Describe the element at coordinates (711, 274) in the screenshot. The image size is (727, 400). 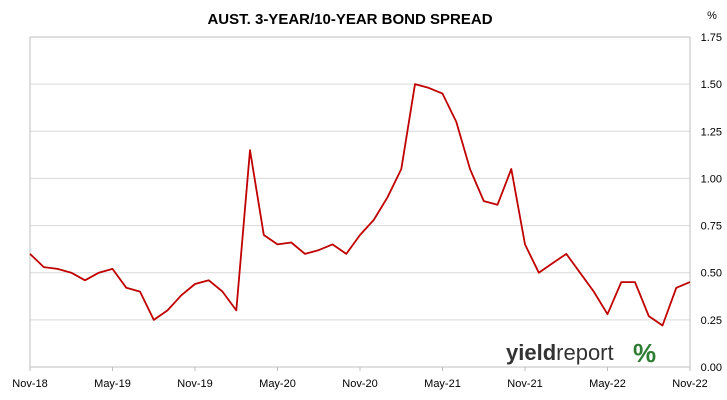
I see `y-tick-label: 0.50` at that location.